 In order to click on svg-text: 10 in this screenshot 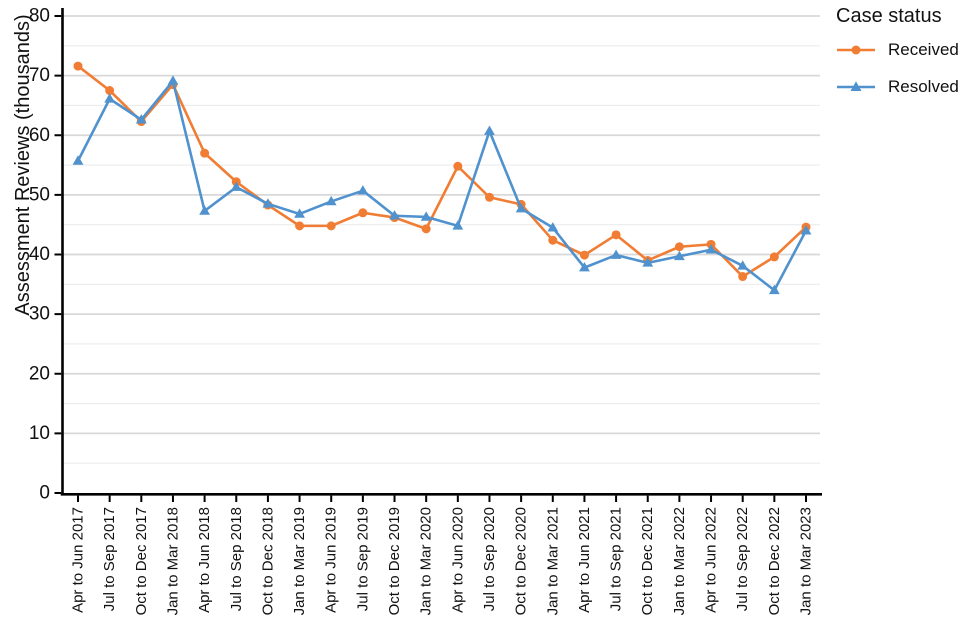, I will do `click(39, 433)`.